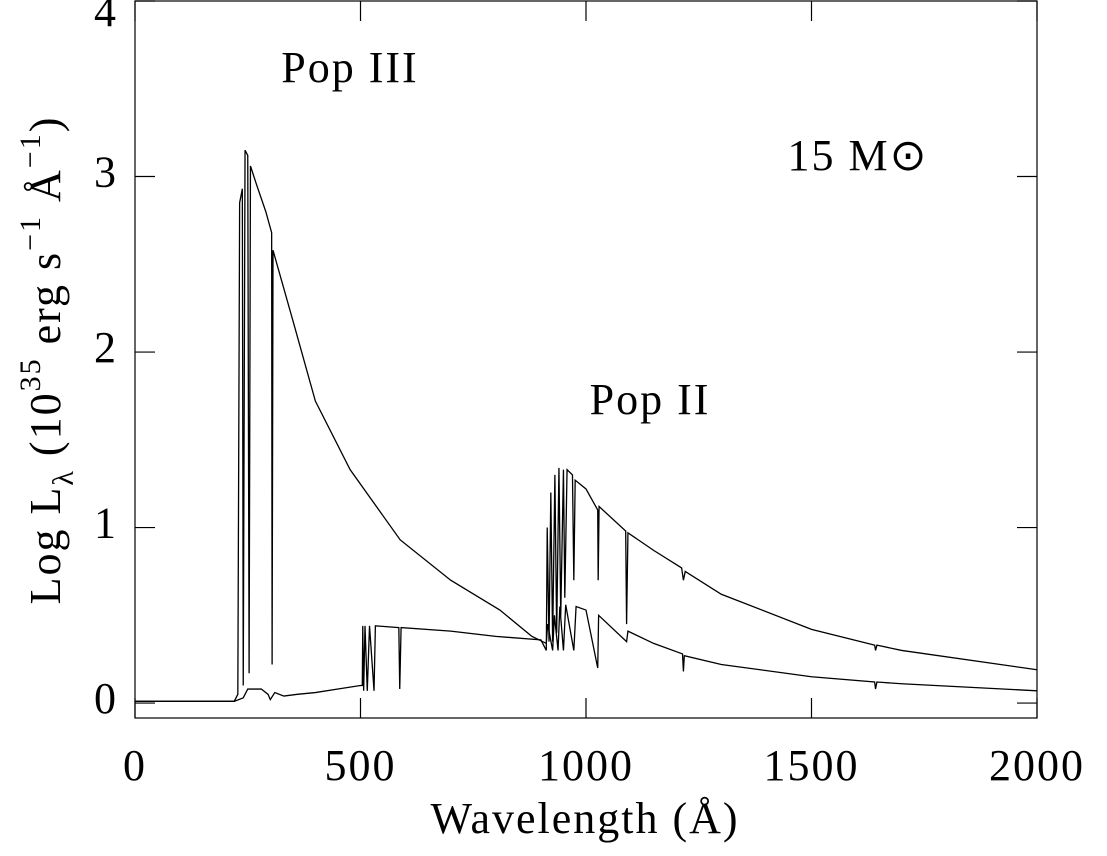 The width and height of the screenshot is (1107, 856). What do you see at coordinates (63, 477) in the screenshot?
I see `y-label-part: λ` at bounding box center [63, 477].